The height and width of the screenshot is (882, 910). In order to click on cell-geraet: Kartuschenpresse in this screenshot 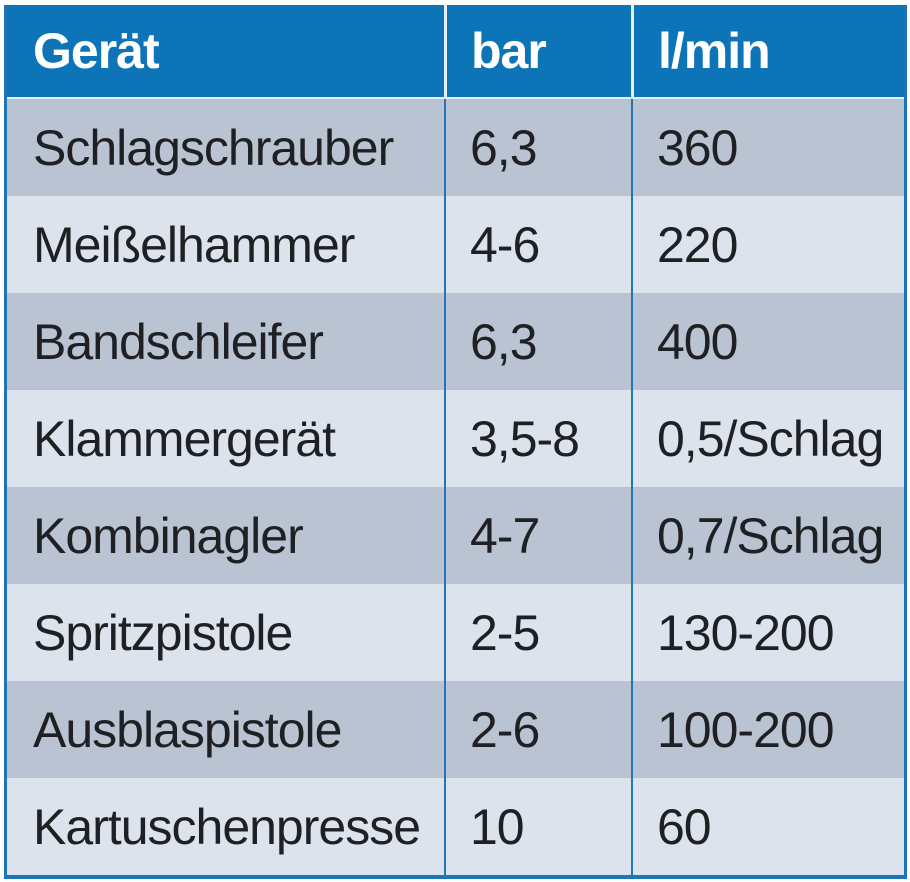, I will do `click(227, 826)`.